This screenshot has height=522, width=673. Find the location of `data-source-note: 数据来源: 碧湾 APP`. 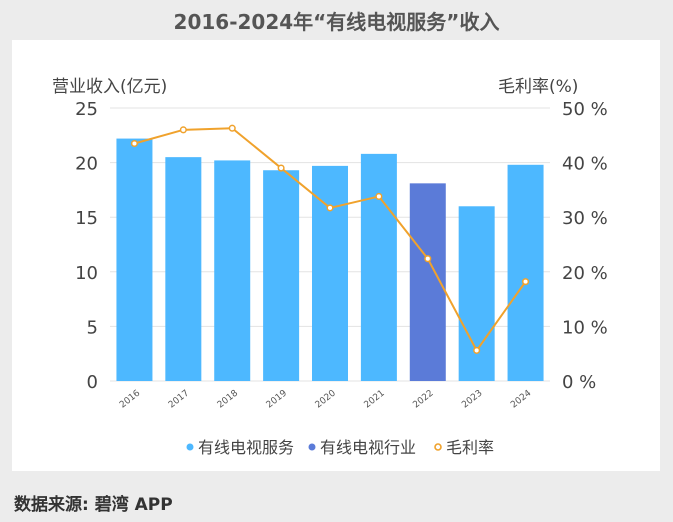

data-source-note: 数据来源: 碧湾 APP is located at coordinates (93, 505).